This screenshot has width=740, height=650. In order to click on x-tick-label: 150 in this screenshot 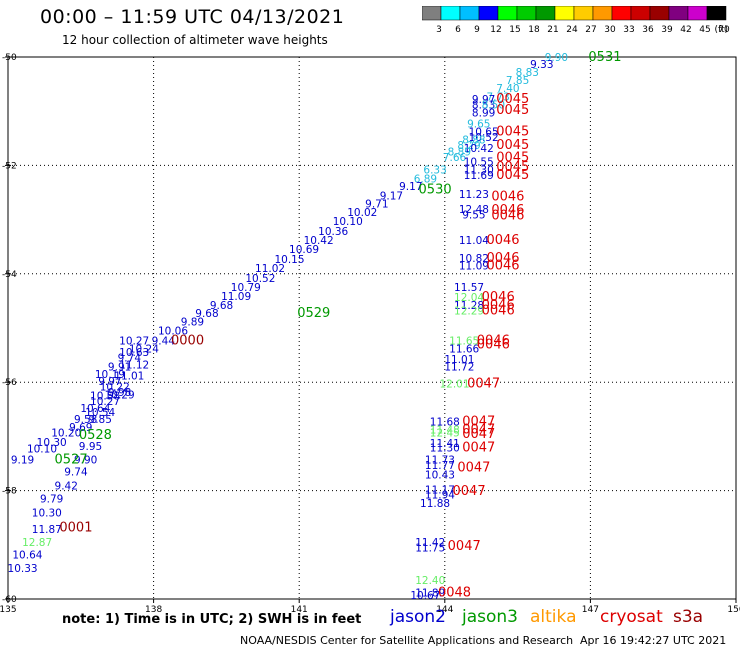, I will do `click(733, 610)`.